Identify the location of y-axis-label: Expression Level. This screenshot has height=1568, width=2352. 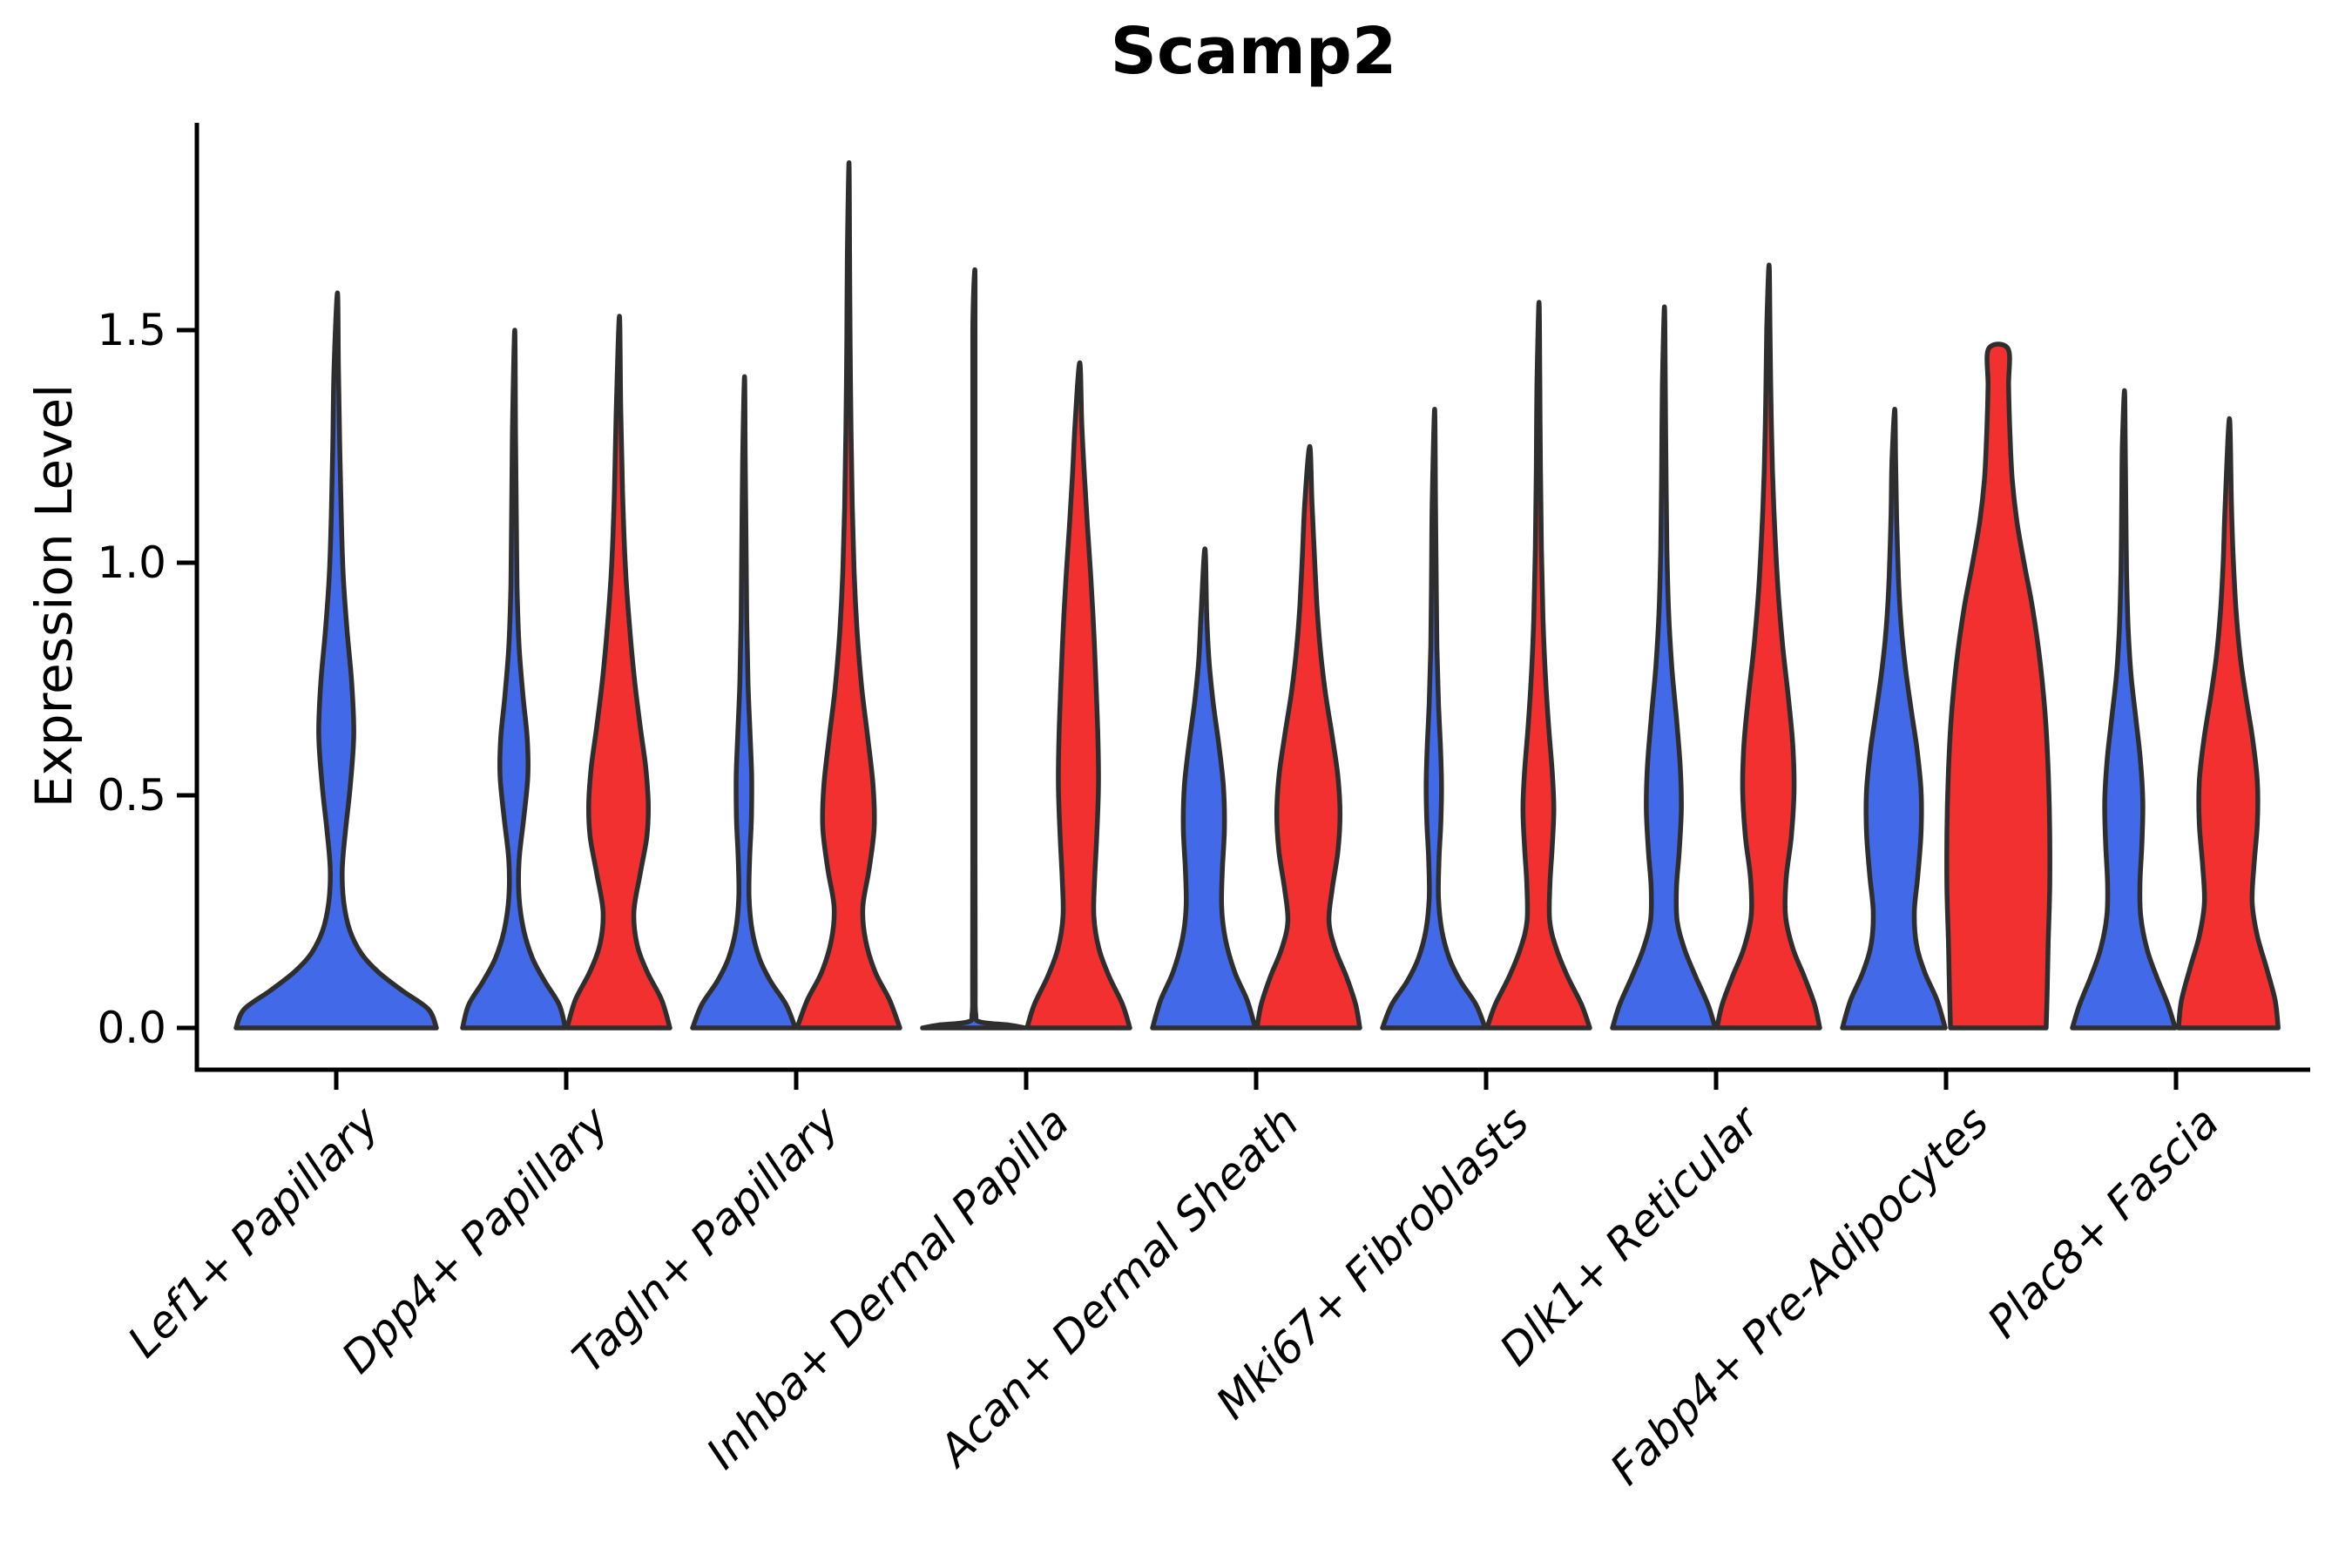
(54, 595).